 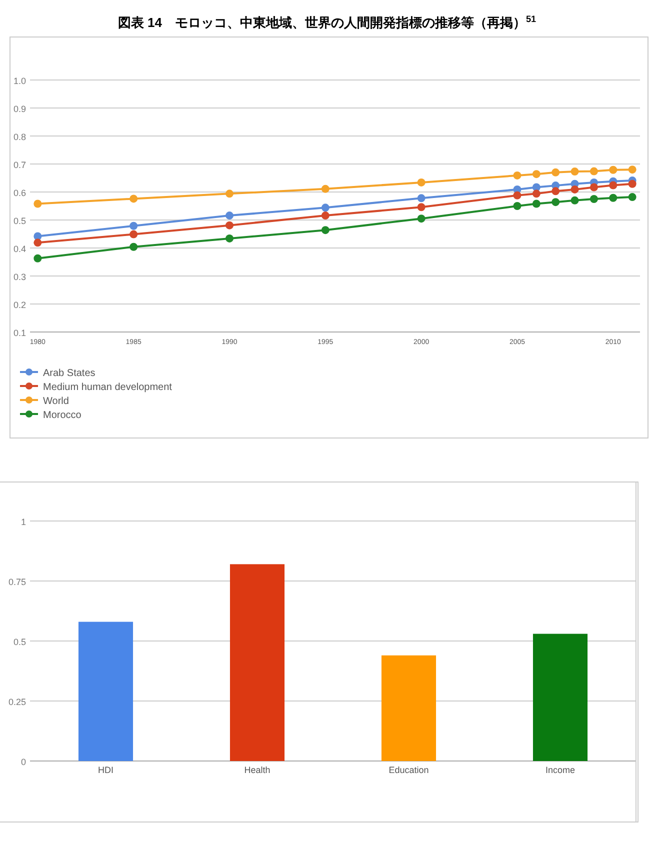 I want to click on legend-label: World, so click(x=56, y=401).